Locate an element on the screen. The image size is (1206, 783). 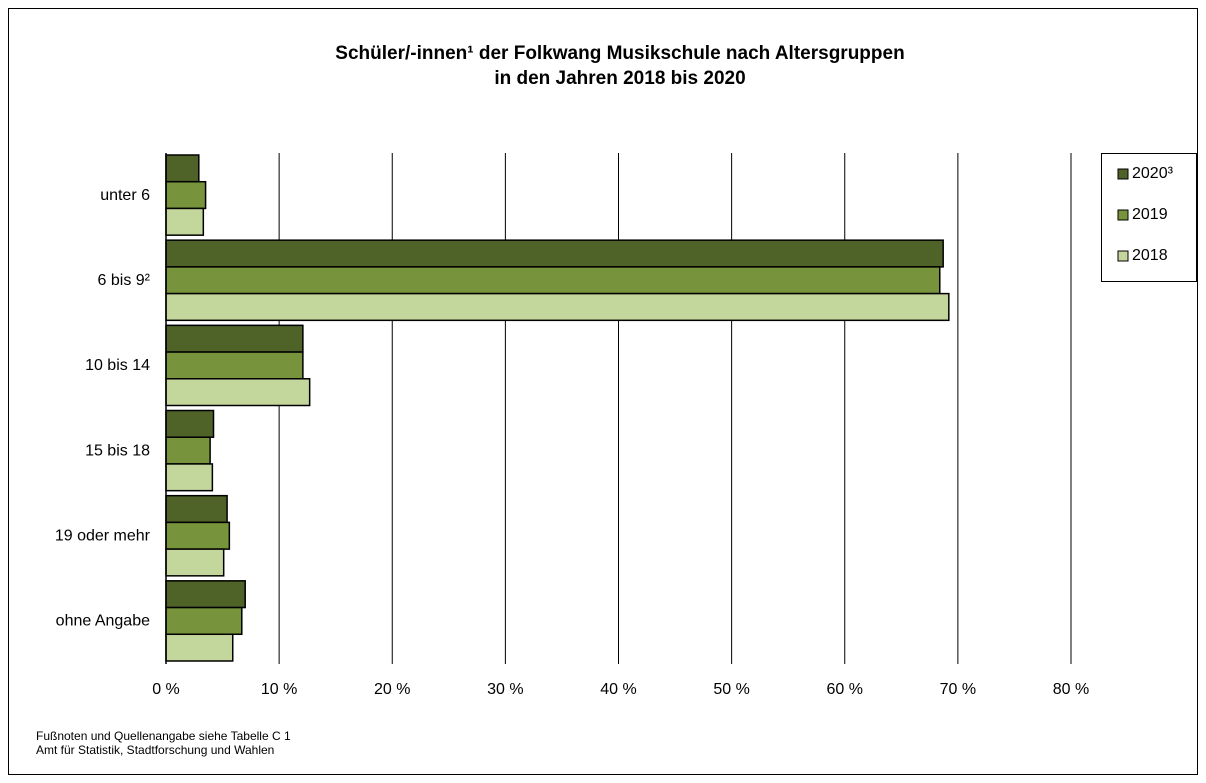
y-tick-label: unter 6 is located at coordinates (125, 195).